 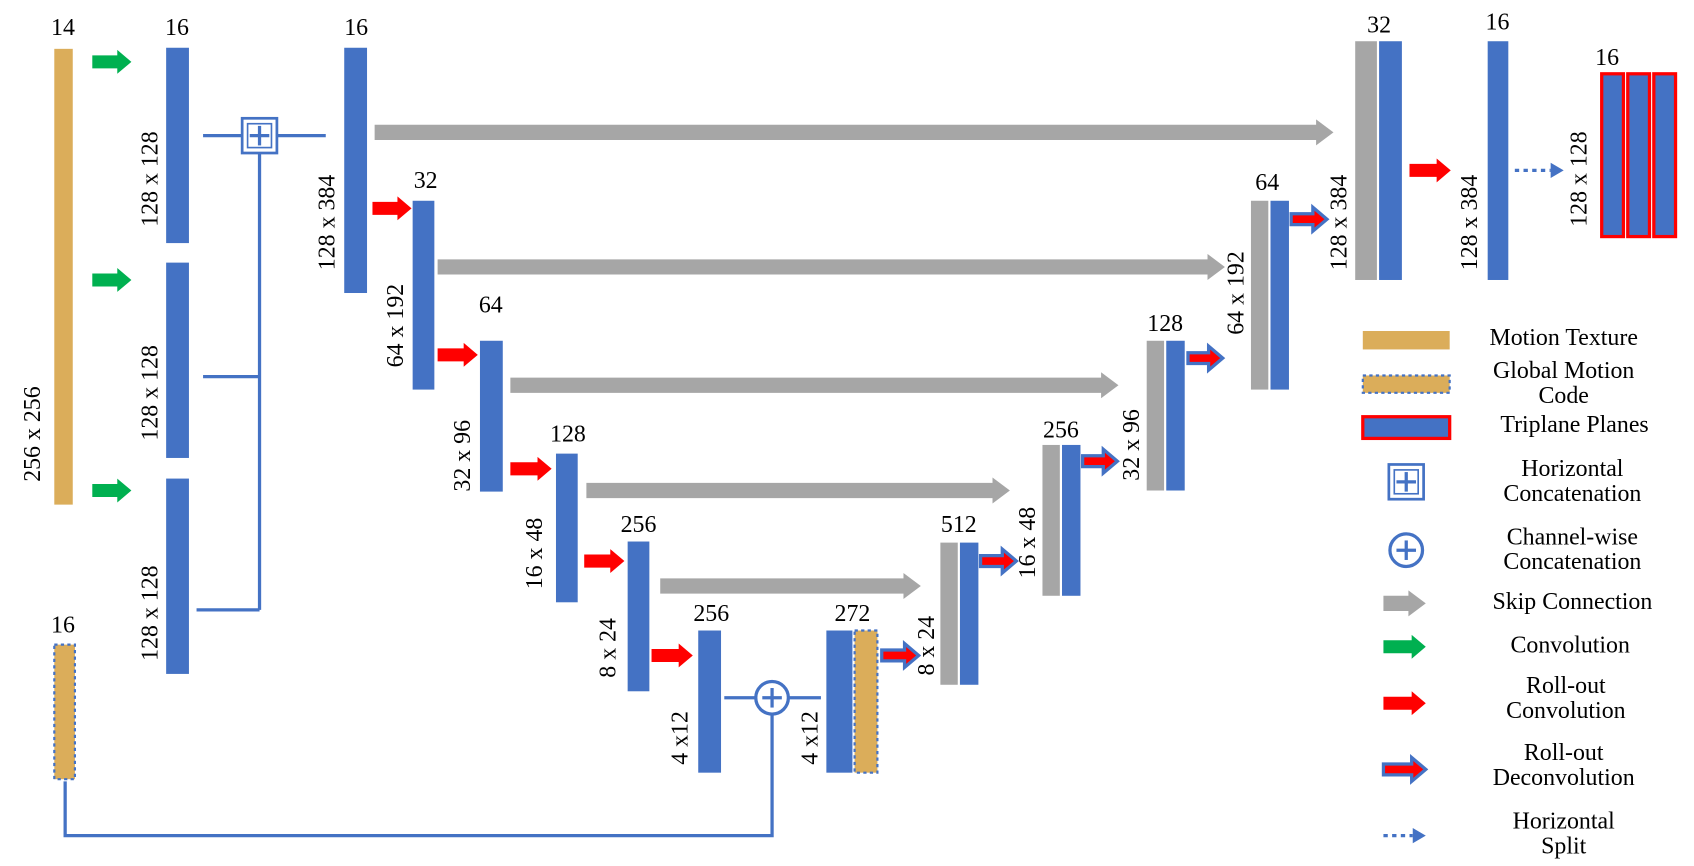 What do you see at coordinates (1569, 645) in the screenshot?
I see `label: Convolution` at bounding box center [1569, 645].